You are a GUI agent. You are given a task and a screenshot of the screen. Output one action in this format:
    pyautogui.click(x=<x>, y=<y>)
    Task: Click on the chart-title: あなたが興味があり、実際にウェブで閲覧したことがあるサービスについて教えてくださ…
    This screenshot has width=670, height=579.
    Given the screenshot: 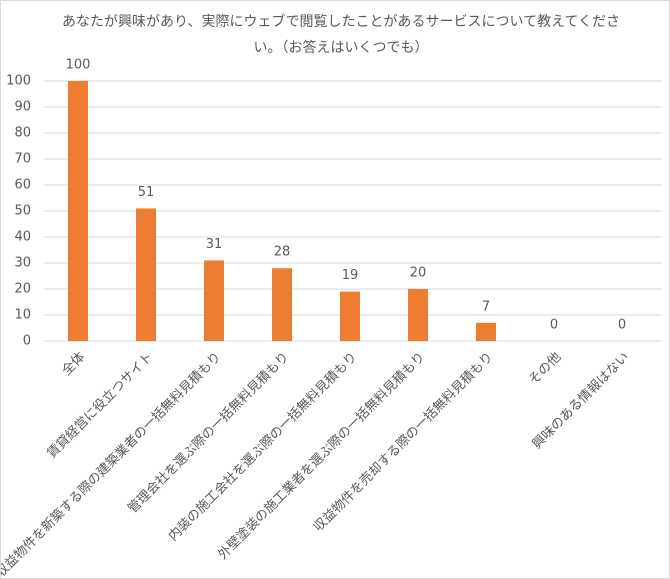 What is the action you would take?
    pyautogui.click(x=341, y=35)
    